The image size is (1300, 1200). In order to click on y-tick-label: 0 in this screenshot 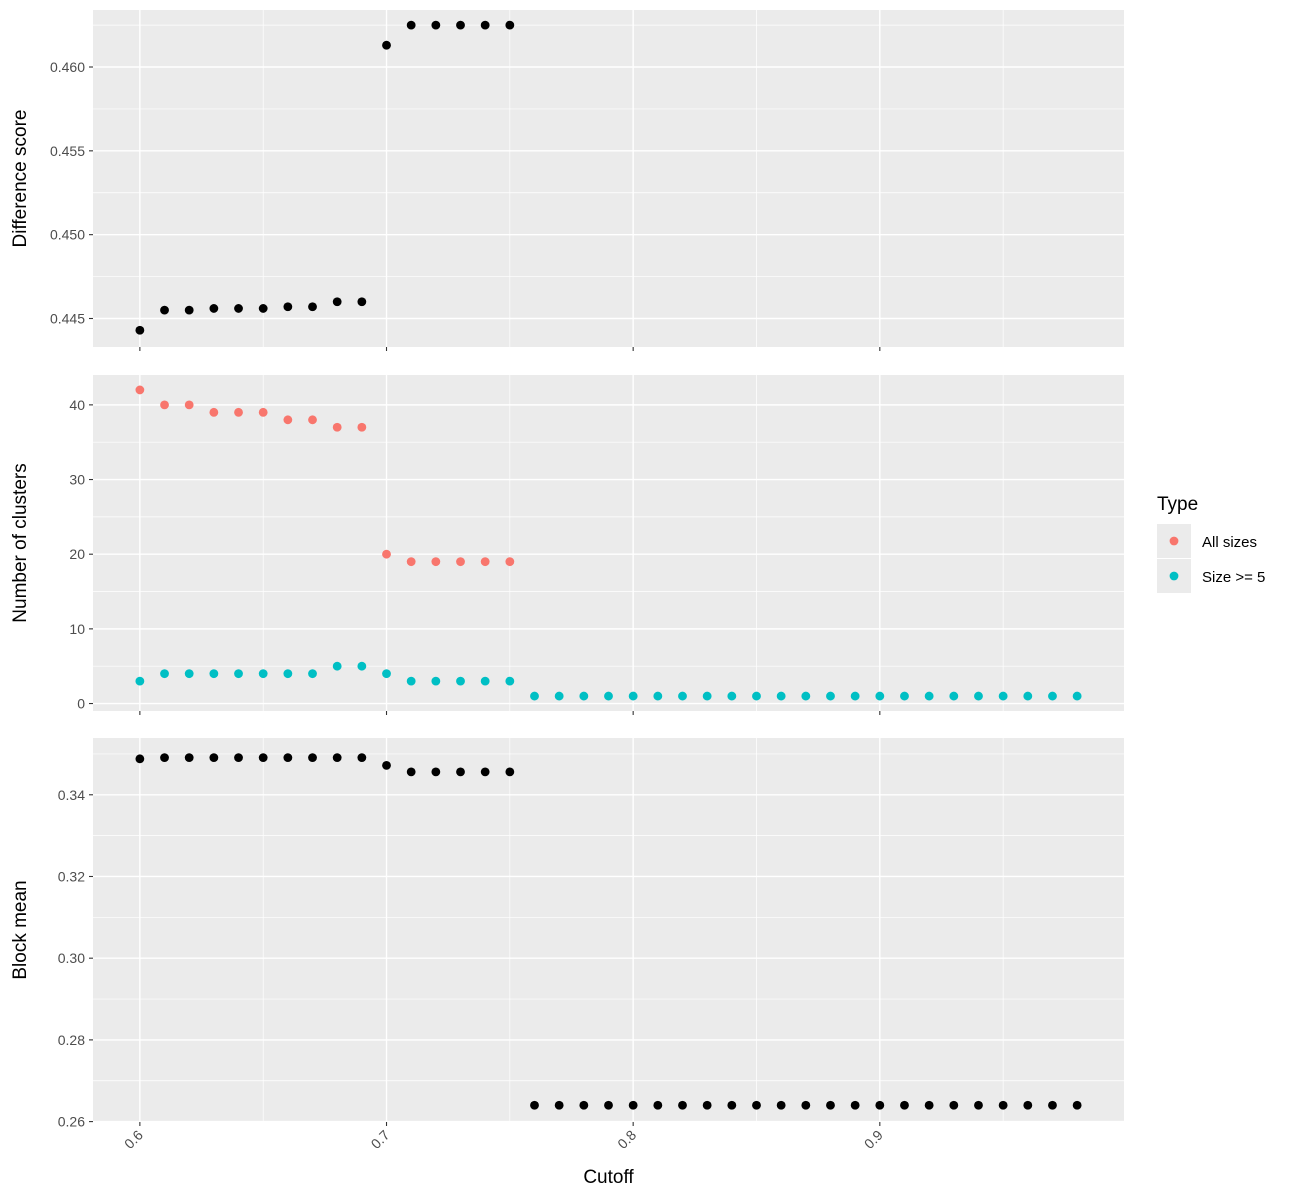, I will do `click(81, 704)`.